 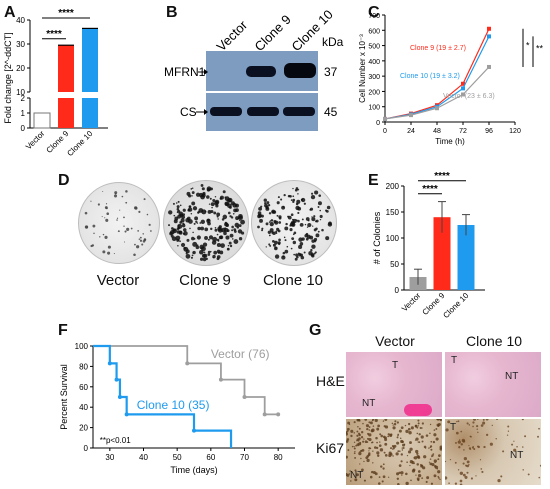 What do you see at coordinates (385, 131) in the screenshot?
I see `c-xtick-label: 0` at bounding box center [385, 131].